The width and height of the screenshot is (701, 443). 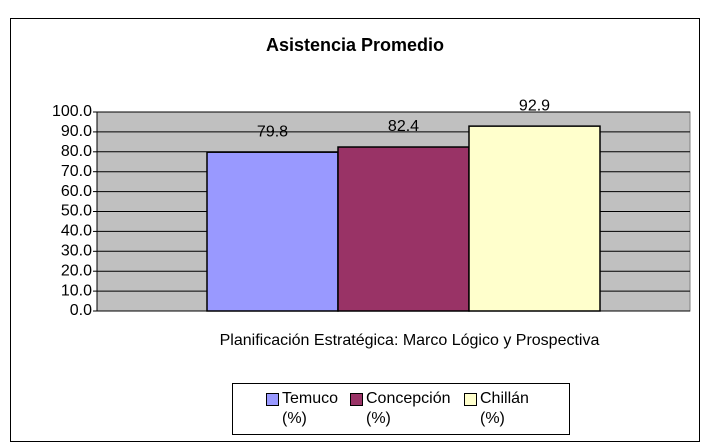 What do you see at coordinates (272, 131) in the screenshot?
I see `data-label: 79.8` at bounding box center [272, 131].